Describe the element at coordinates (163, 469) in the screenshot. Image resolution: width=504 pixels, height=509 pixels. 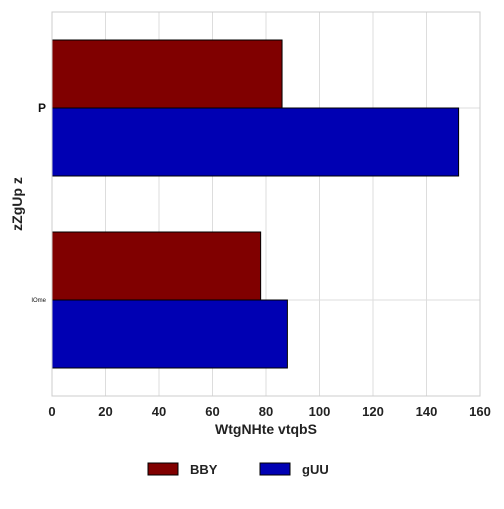
I see `legend-swatch-BBY` at that location.